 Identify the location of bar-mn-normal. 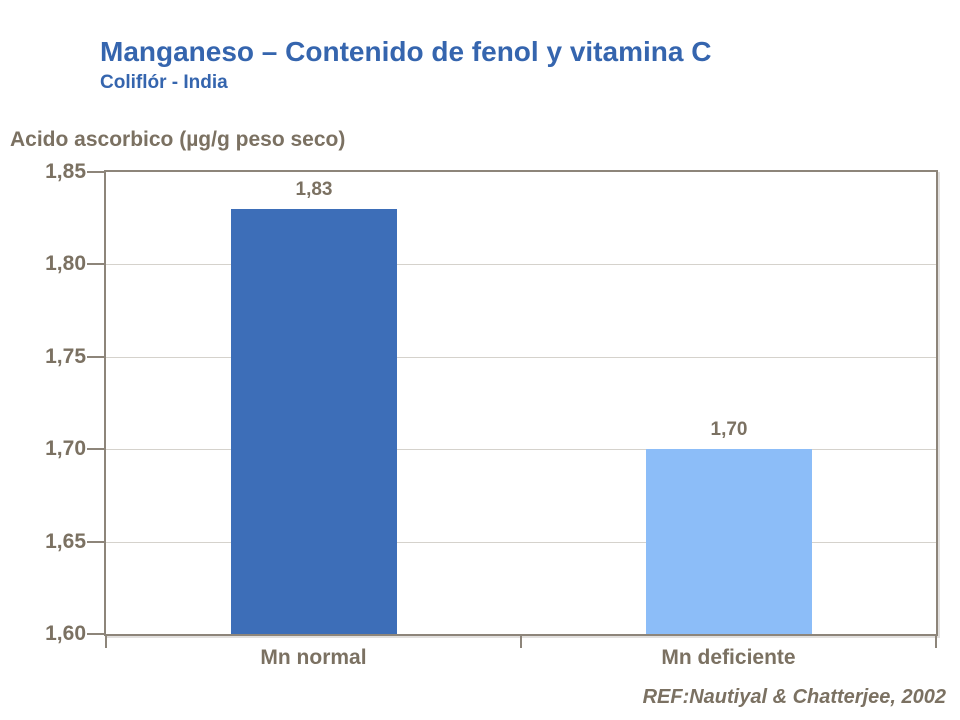
(314, 421).